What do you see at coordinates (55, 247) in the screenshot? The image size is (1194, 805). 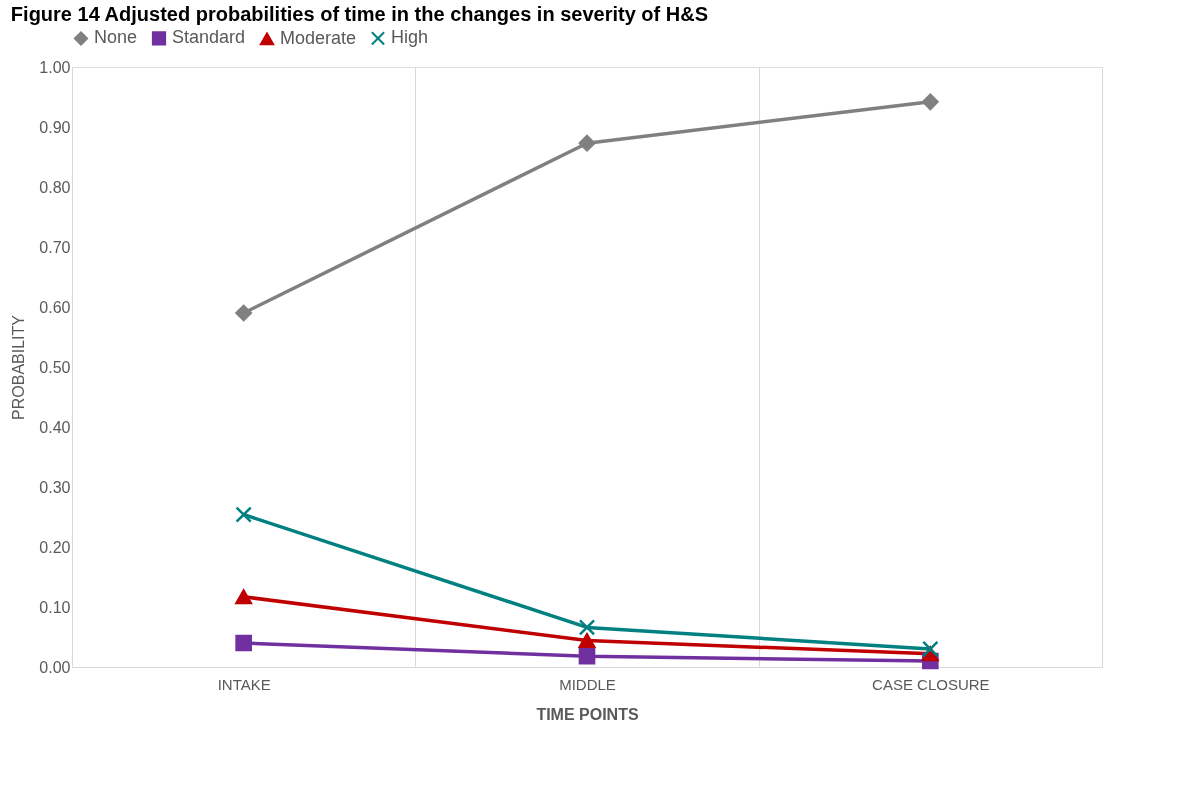 I see `y-tick-label: 0.70` at bounding box center [55, 247].